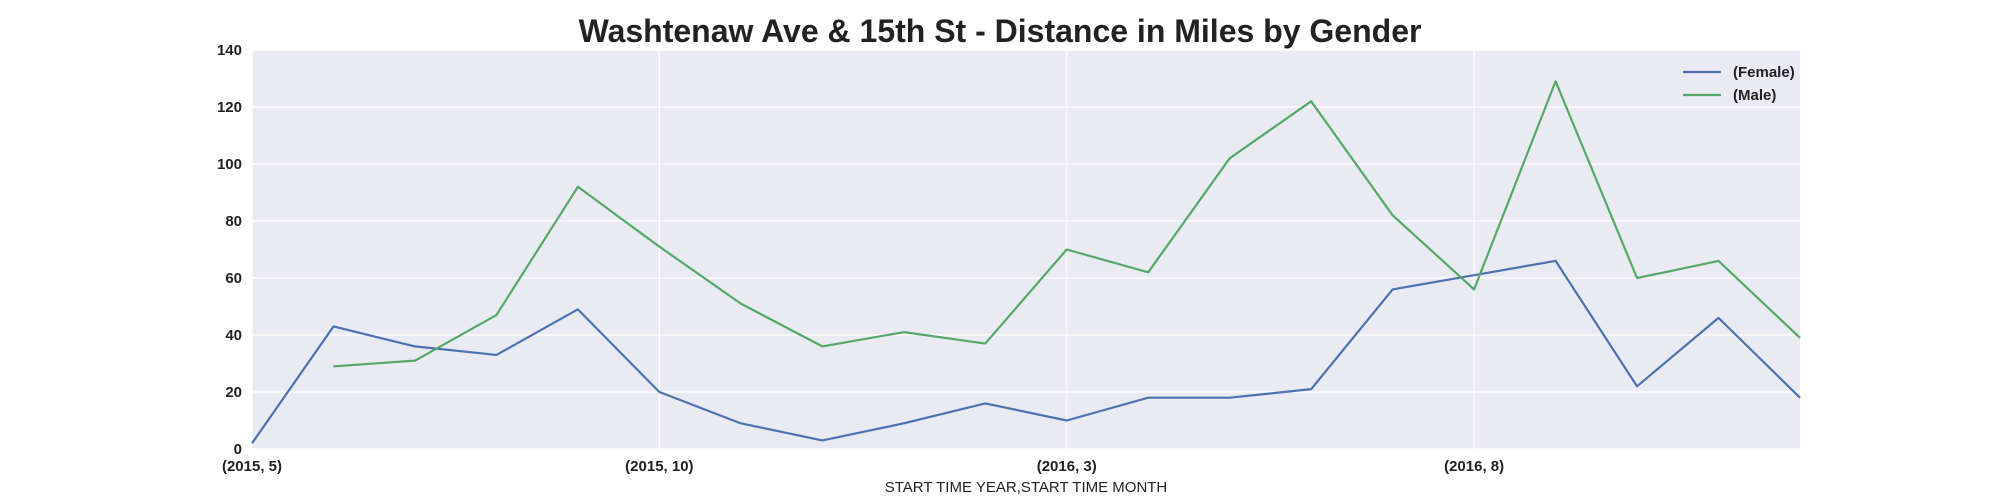 The height and width of the screenshot is (500, 2000). Describe the element at coordinates (233, 335) in the screenshot. I see `y-tick-label: 40` at that location.